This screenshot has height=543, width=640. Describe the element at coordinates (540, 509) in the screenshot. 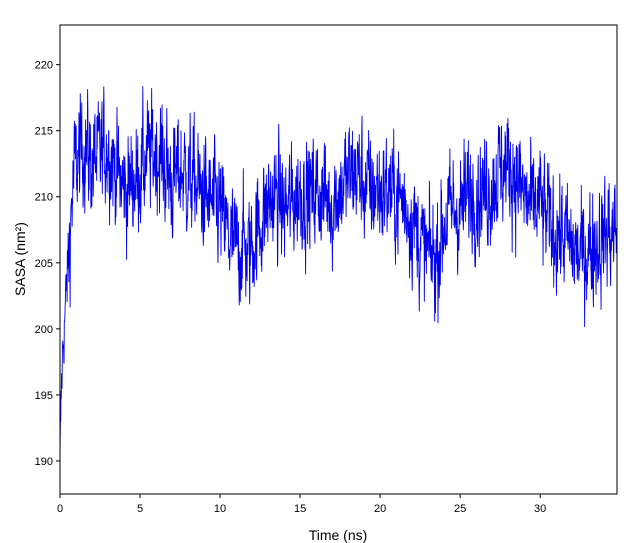

I see `x-tick-label: 30` at that location.